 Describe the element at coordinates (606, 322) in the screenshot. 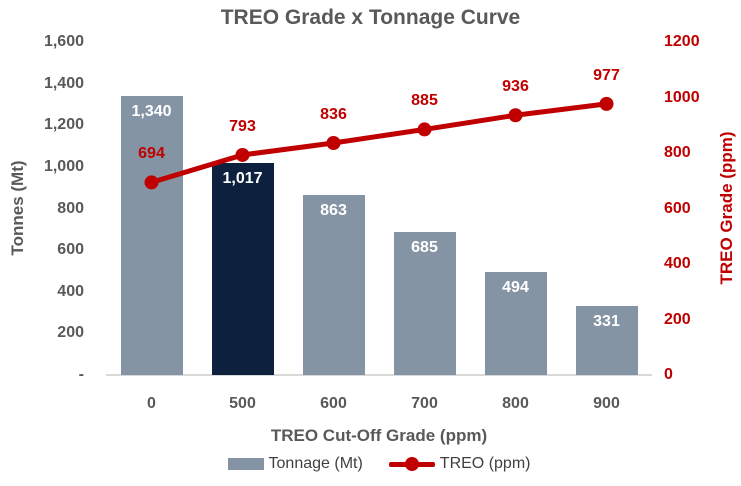

I see `bar-value-label: 331` at that location.